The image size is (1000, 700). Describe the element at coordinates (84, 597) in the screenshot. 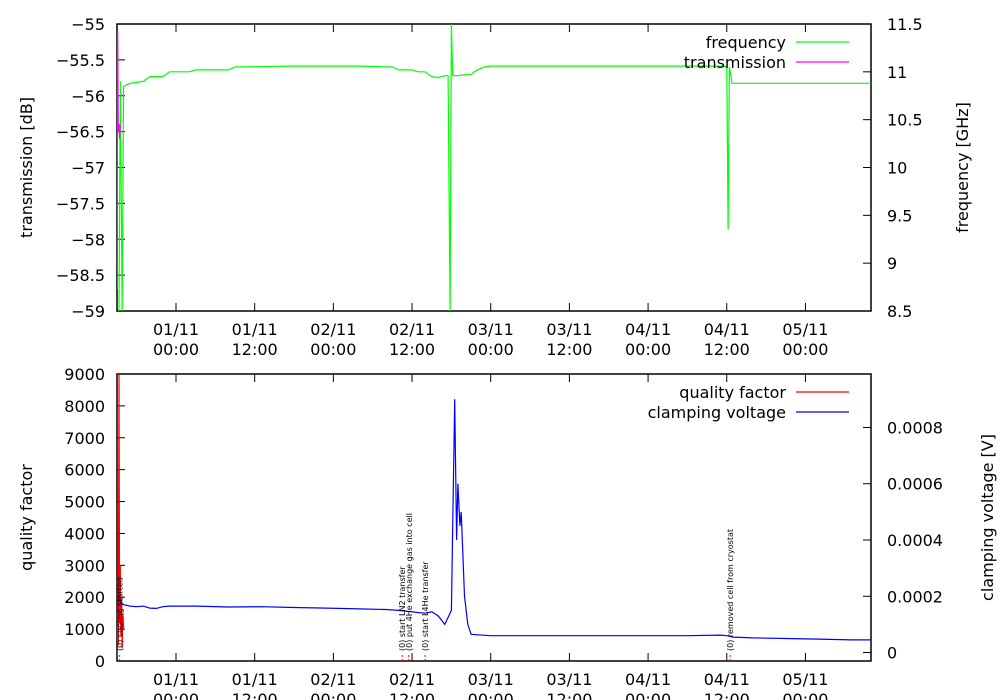

I see `y-tick-label: 2000` at that location.